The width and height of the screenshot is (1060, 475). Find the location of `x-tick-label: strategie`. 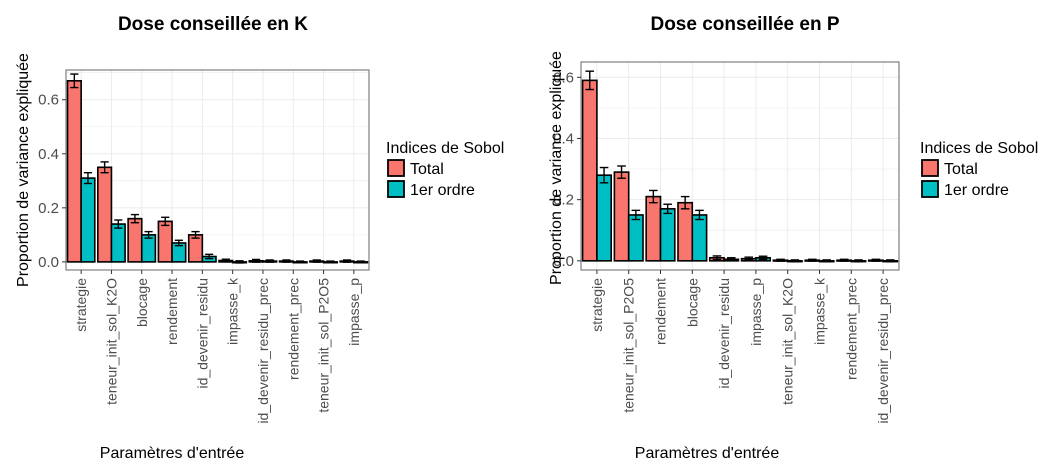

x-tick-label: strategie is located at coordinates (597, 305).